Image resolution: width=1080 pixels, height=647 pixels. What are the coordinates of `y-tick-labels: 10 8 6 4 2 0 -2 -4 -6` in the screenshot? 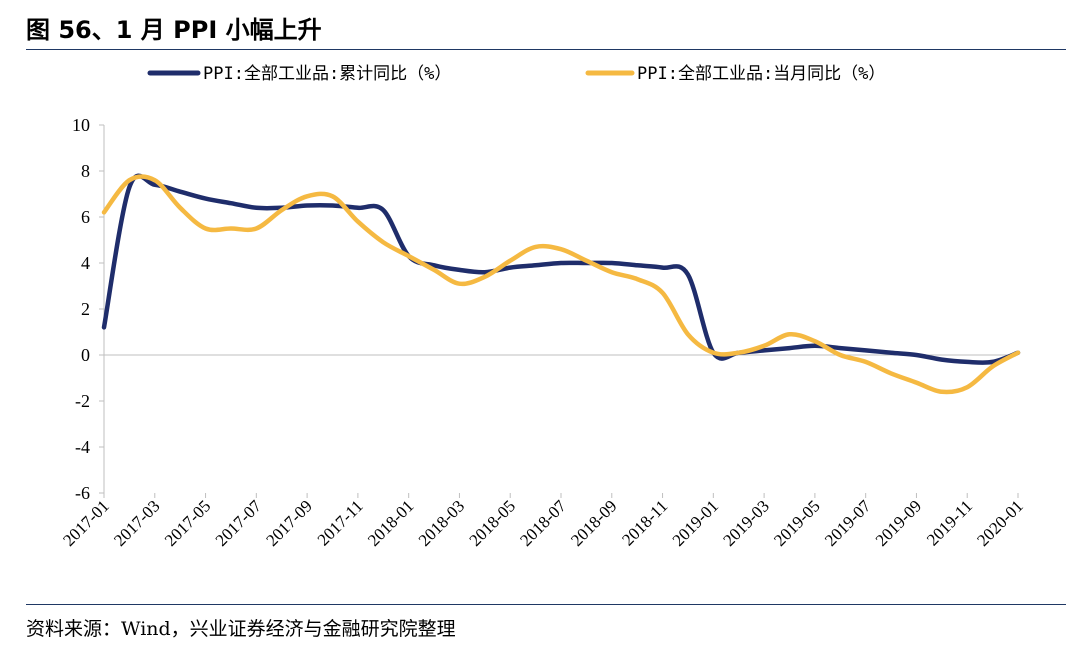 It's located at (88, 309).